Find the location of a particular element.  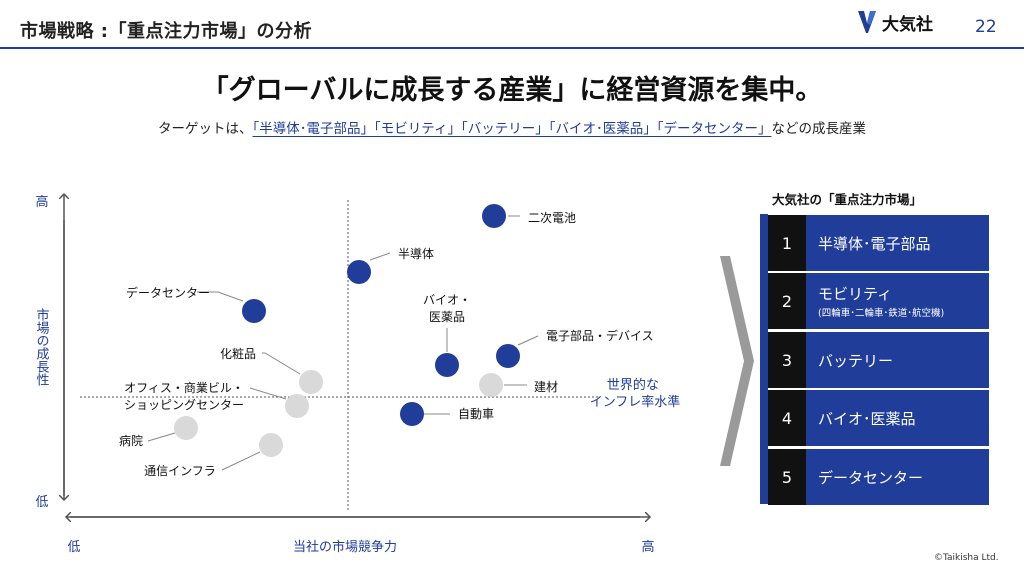

rank-body: 半導体･電子部品 is located at coordinates (897, 243).